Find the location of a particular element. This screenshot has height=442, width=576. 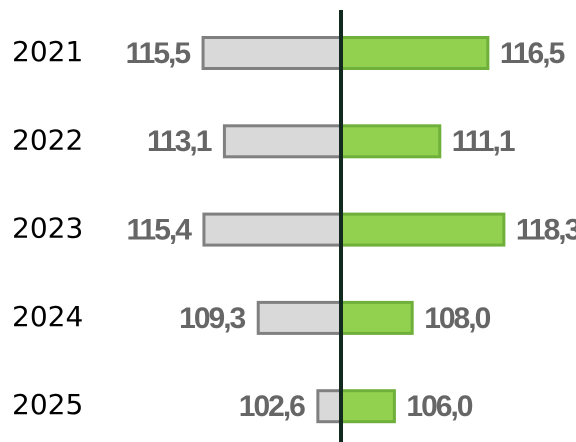

value-label: 116,5 is located at coordinates (532, 53).